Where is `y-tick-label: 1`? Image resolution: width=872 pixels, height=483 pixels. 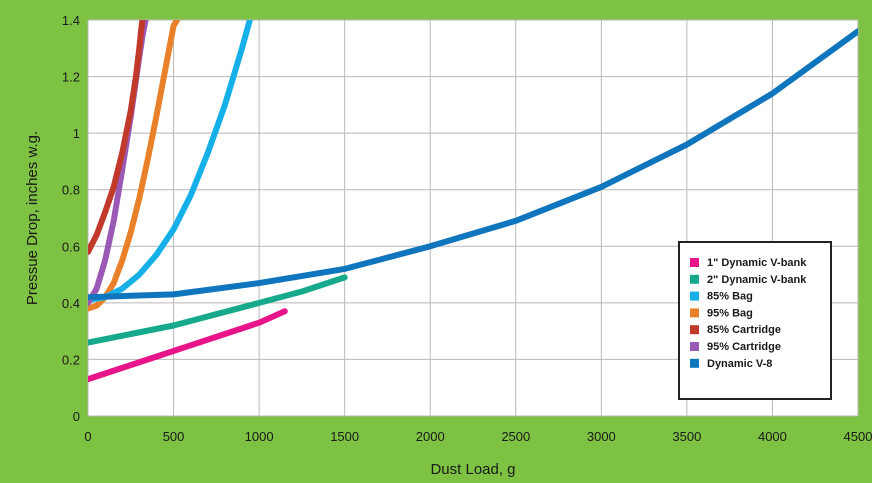
y-tick-label: 1 is located at coordinates (76, 133).